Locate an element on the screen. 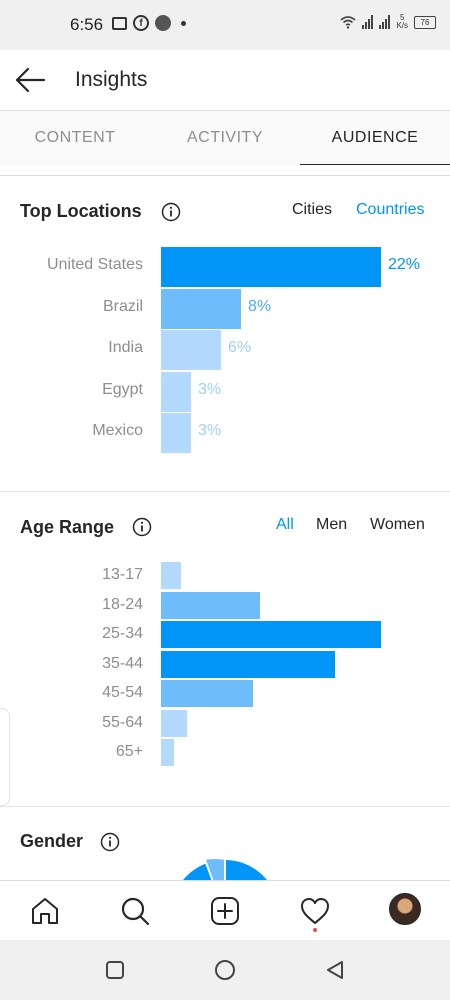 The height and width of the screenshot is (1000, 450). activity-heart-icon is located at coordinates (315, 911).